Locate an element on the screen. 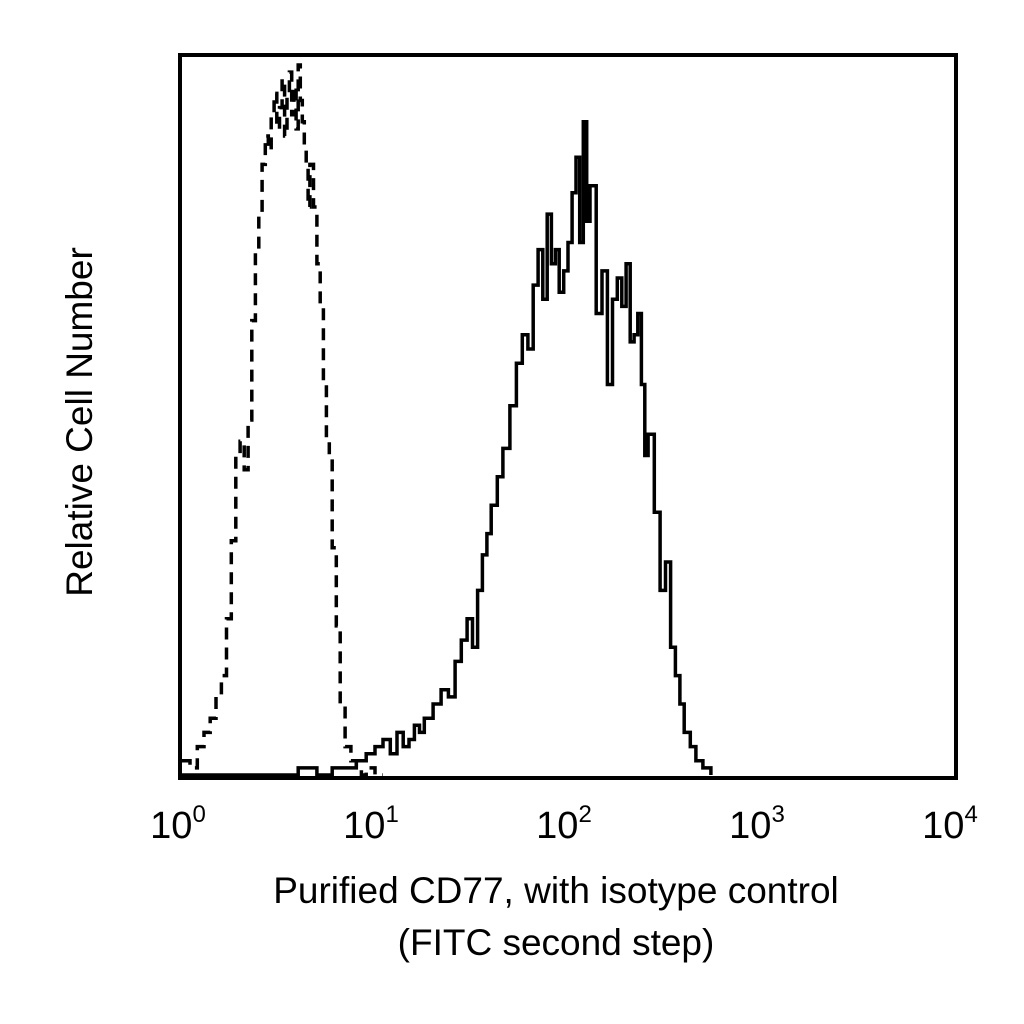  x-tick-exponent: 2 is located at coordinates (584, 814).